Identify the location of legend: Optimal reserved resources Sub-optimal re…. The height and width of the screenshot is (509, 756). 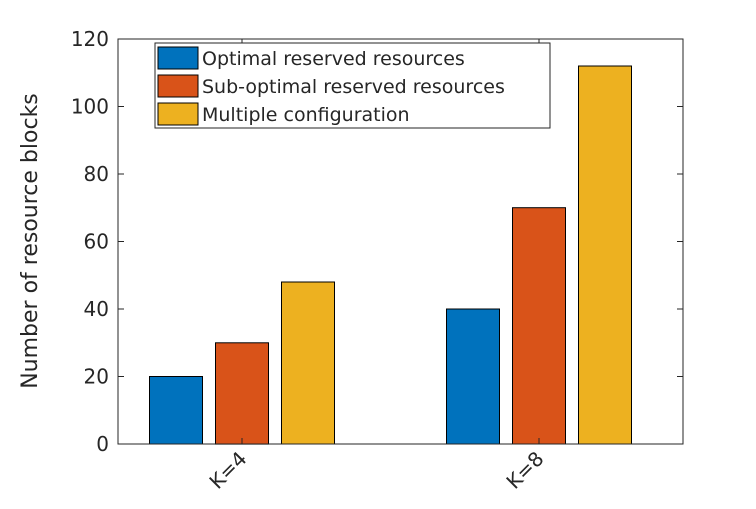
(352, 85).